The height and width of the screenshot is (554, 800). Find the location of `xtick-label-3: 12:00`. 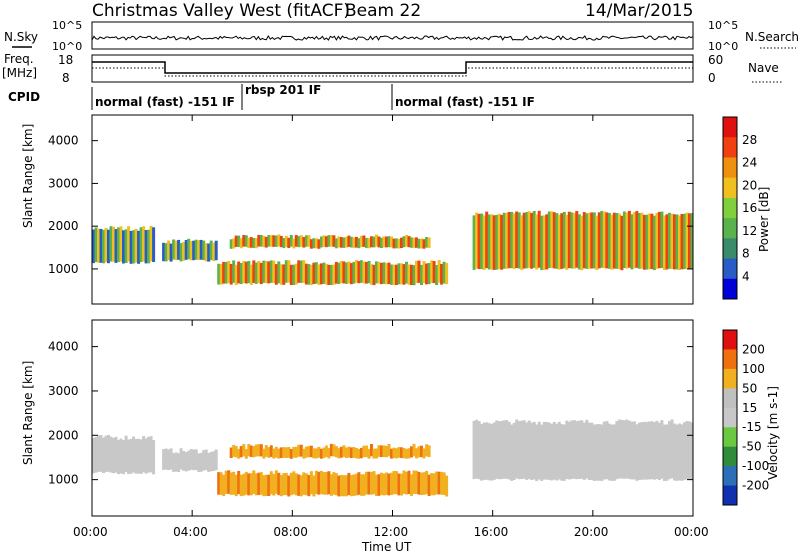

xtick-label-3: 12:00 is located at coordinates (391, 532).